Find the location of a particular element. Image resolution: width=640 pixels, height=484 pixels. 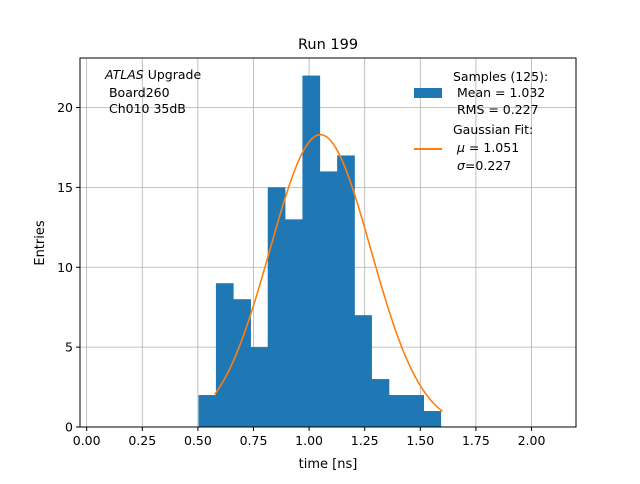

y-axis-label: Entries is located at coordinates (40, 243).